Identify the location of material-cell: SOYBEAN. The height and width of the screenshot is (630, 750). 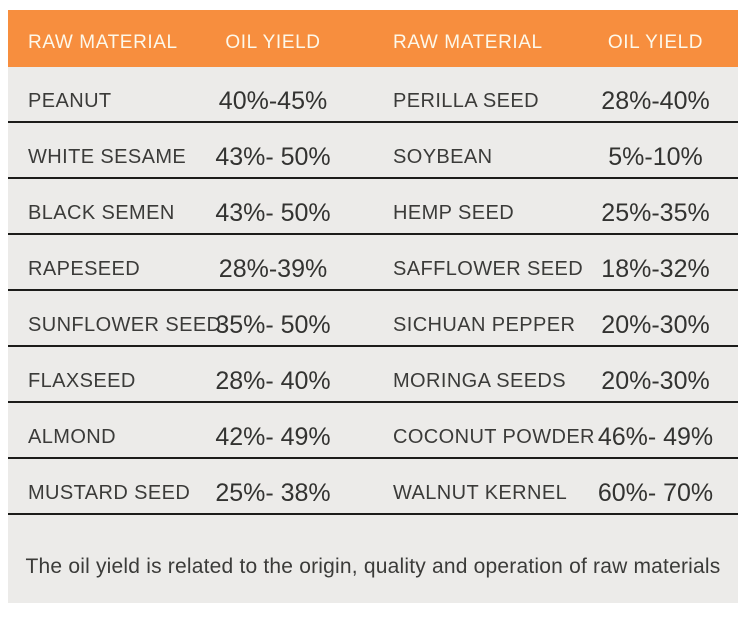
(443, 156).